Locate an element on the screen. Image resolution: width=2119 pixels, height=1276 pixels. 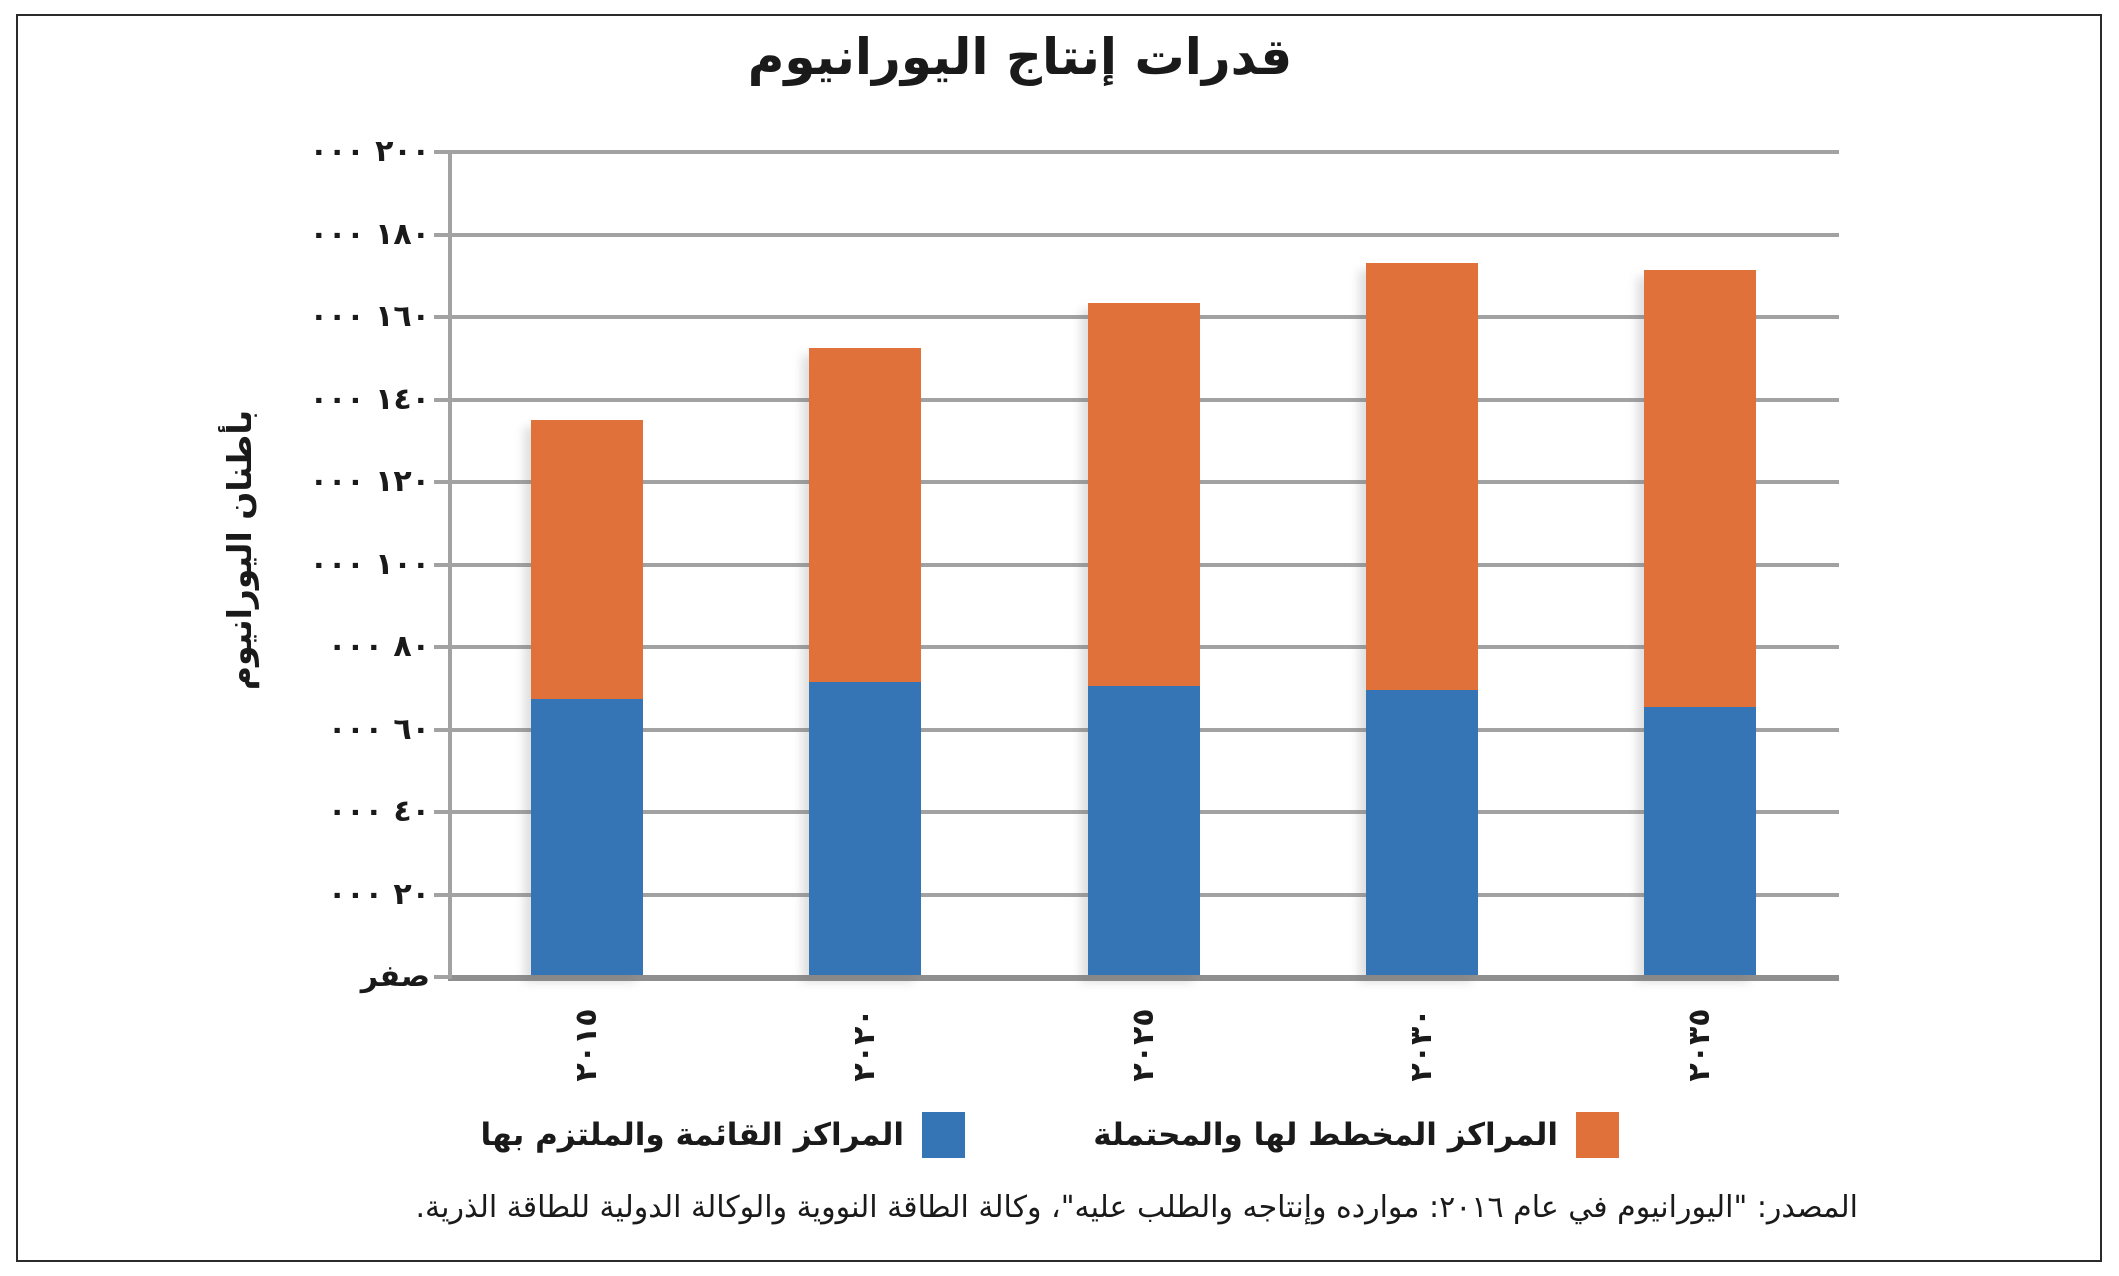
y-tick-label: ٤٠ ٠٠٠ is located at coordinates (378, 811).